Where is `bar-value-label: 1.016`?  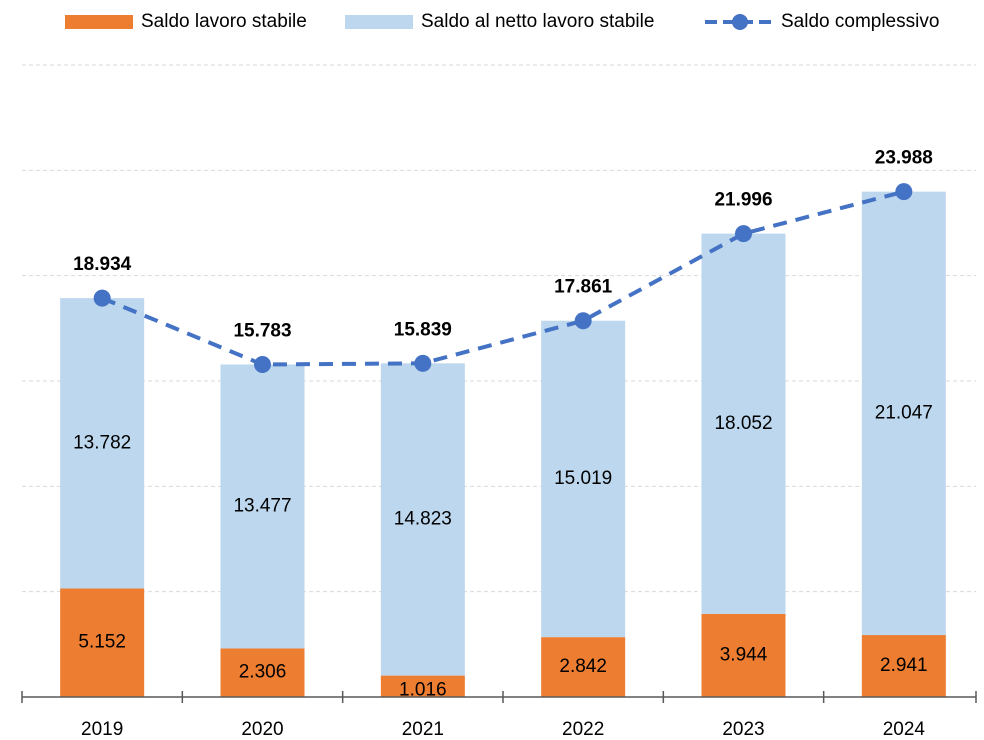 bar-value-label: 1.016 is located at coordinates (423, 689).